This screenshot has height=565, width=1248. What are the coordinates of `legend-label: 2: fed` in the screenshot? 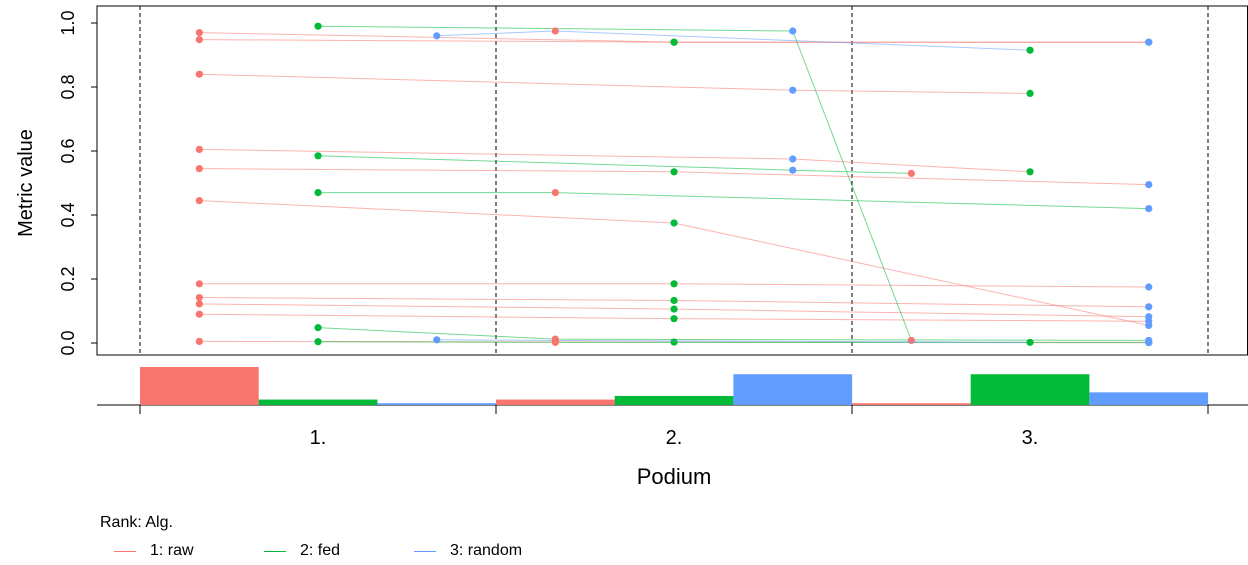 It's located at (320, 550).